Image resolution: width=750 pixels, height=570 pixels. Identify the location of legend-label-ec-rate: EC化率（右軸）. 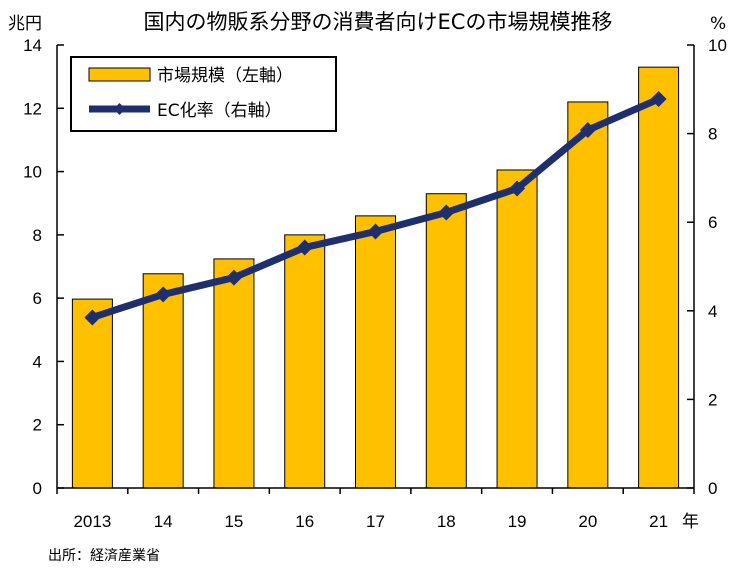
(219, 111).